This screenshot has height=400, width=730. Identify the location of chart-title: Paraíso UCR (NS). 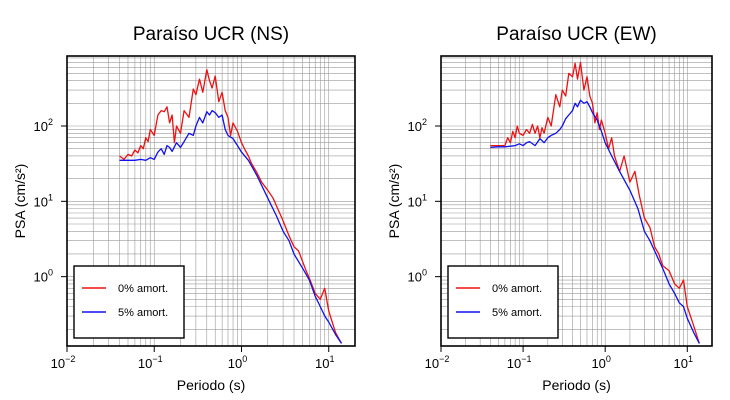
(211, 34).